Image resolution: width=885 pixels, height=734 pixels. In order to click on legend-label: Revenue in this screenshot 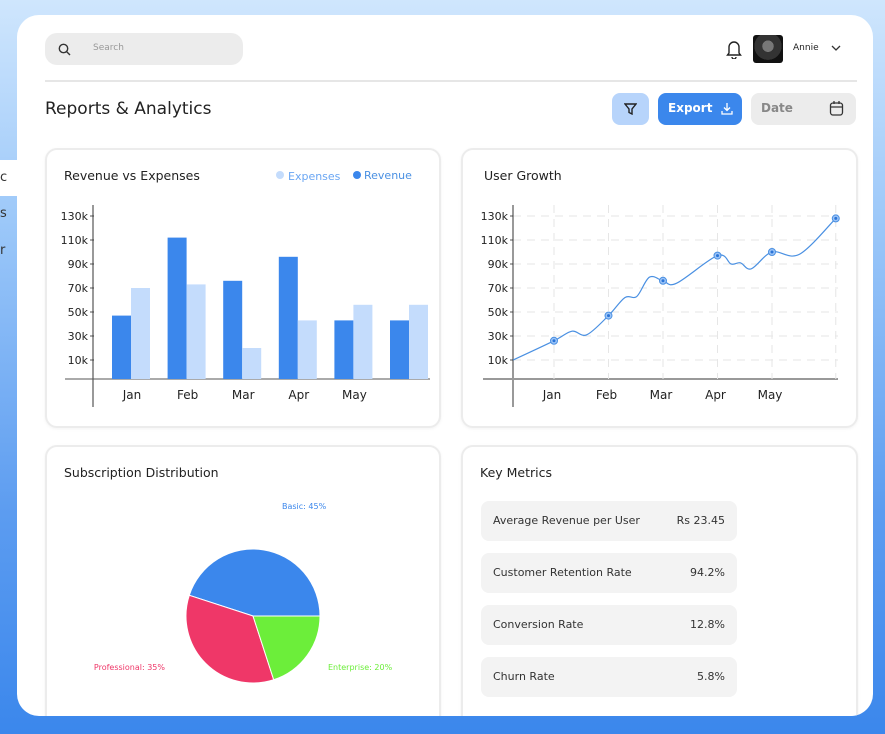, I will do `click(388, 175)`.